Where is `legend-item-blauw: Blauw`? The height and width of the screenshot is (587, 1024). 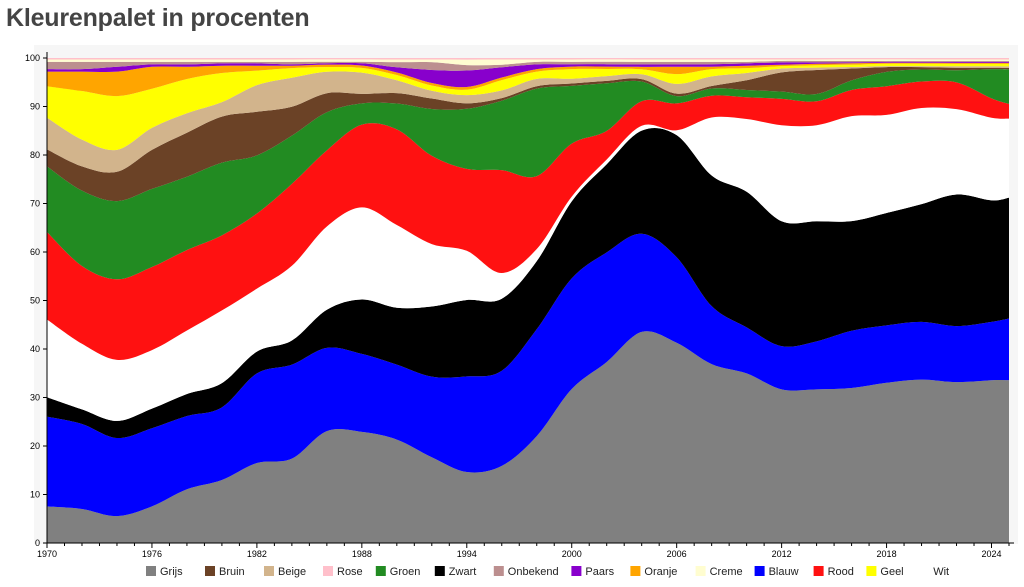 legend-item-blauw: Blauw is located at coordinates (776, 572).